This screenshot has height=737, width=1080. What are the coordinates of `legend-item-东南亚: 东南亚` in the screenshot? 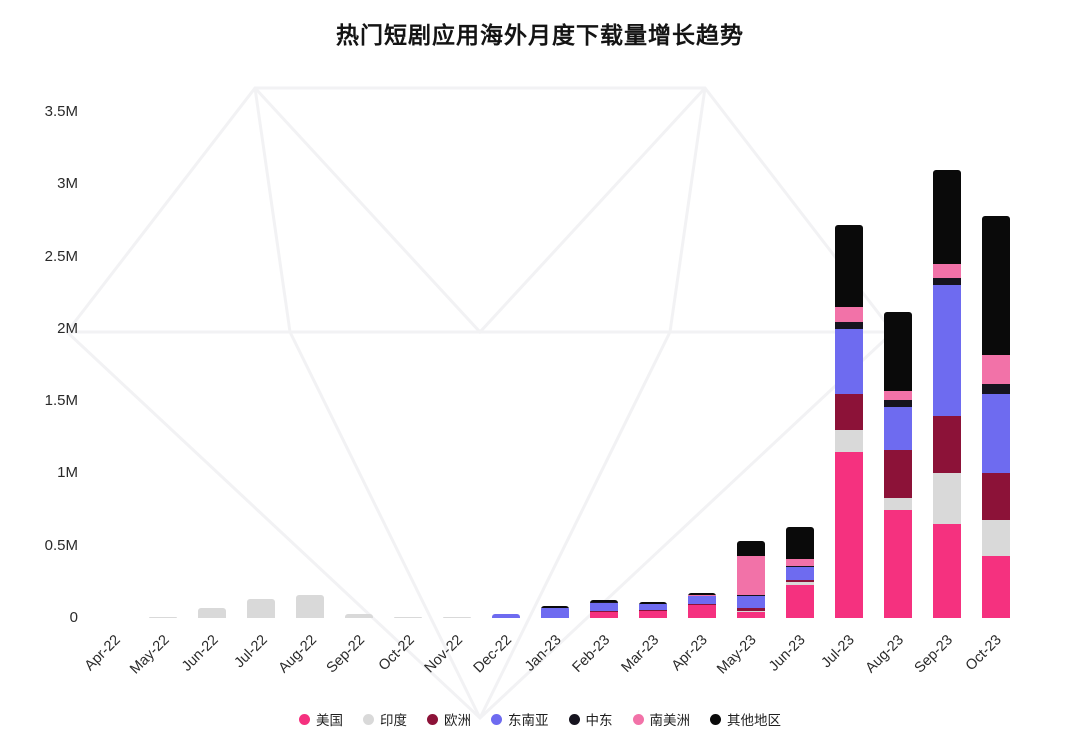 It's located at (520, 719).